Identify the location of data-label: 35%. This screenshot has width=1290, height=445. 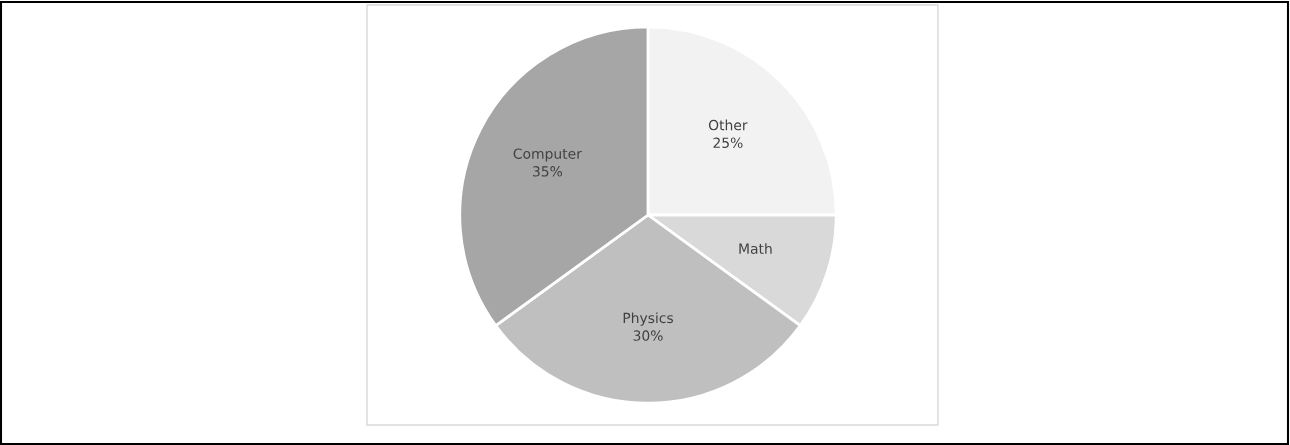
(547, 171).